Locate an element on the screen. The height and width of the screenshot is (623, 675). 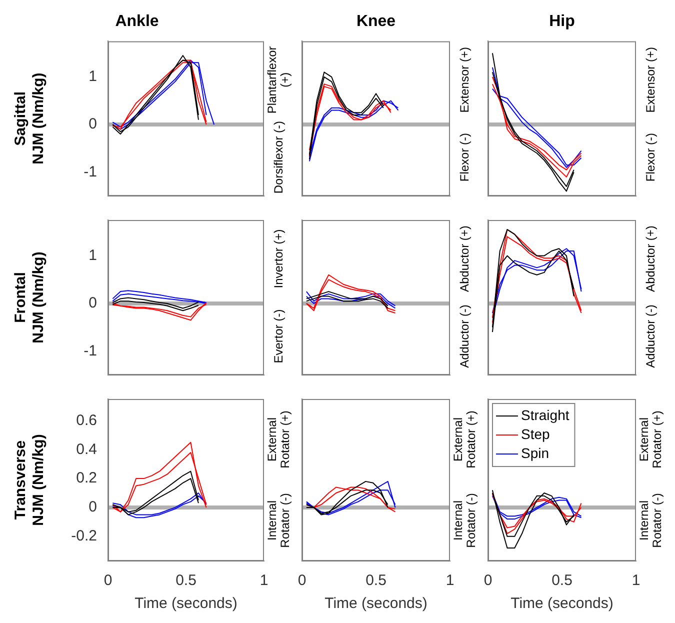
y-axis-title: Transverse NJM (Nm/kg) is located at coordinates (30, 480).